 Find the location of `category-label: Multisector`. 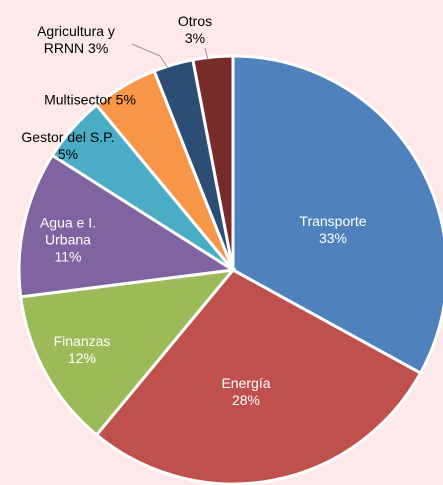

category-label: Multisector is located at coordinates (78, 99).